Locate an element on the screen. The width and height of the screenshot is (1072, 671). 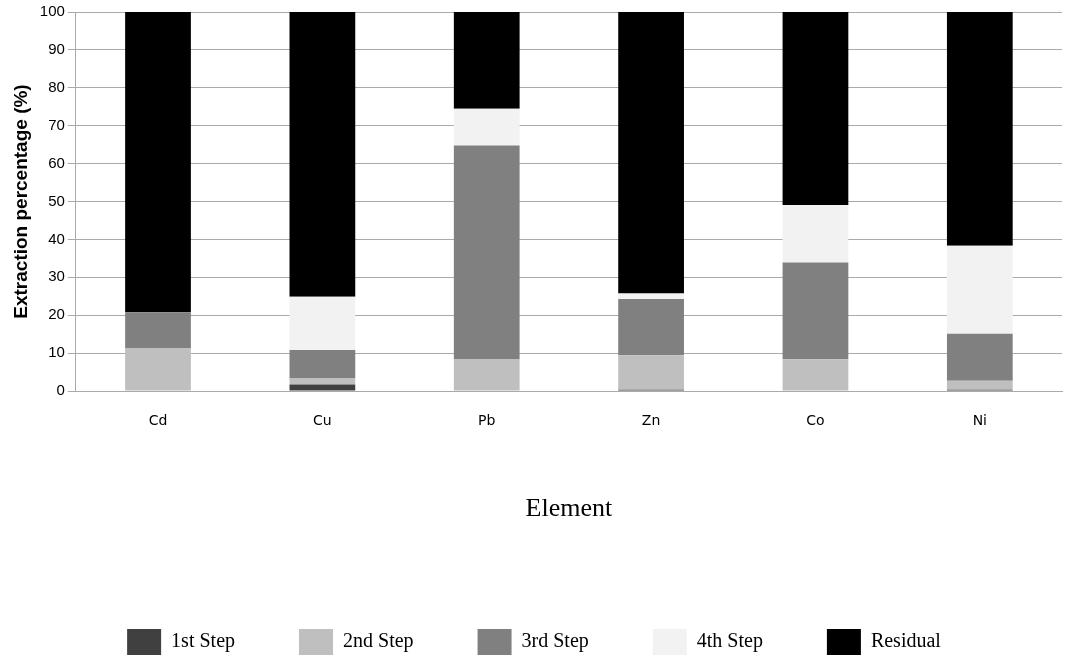
x-tick-label: Pb is located at coordinates (487, 420).